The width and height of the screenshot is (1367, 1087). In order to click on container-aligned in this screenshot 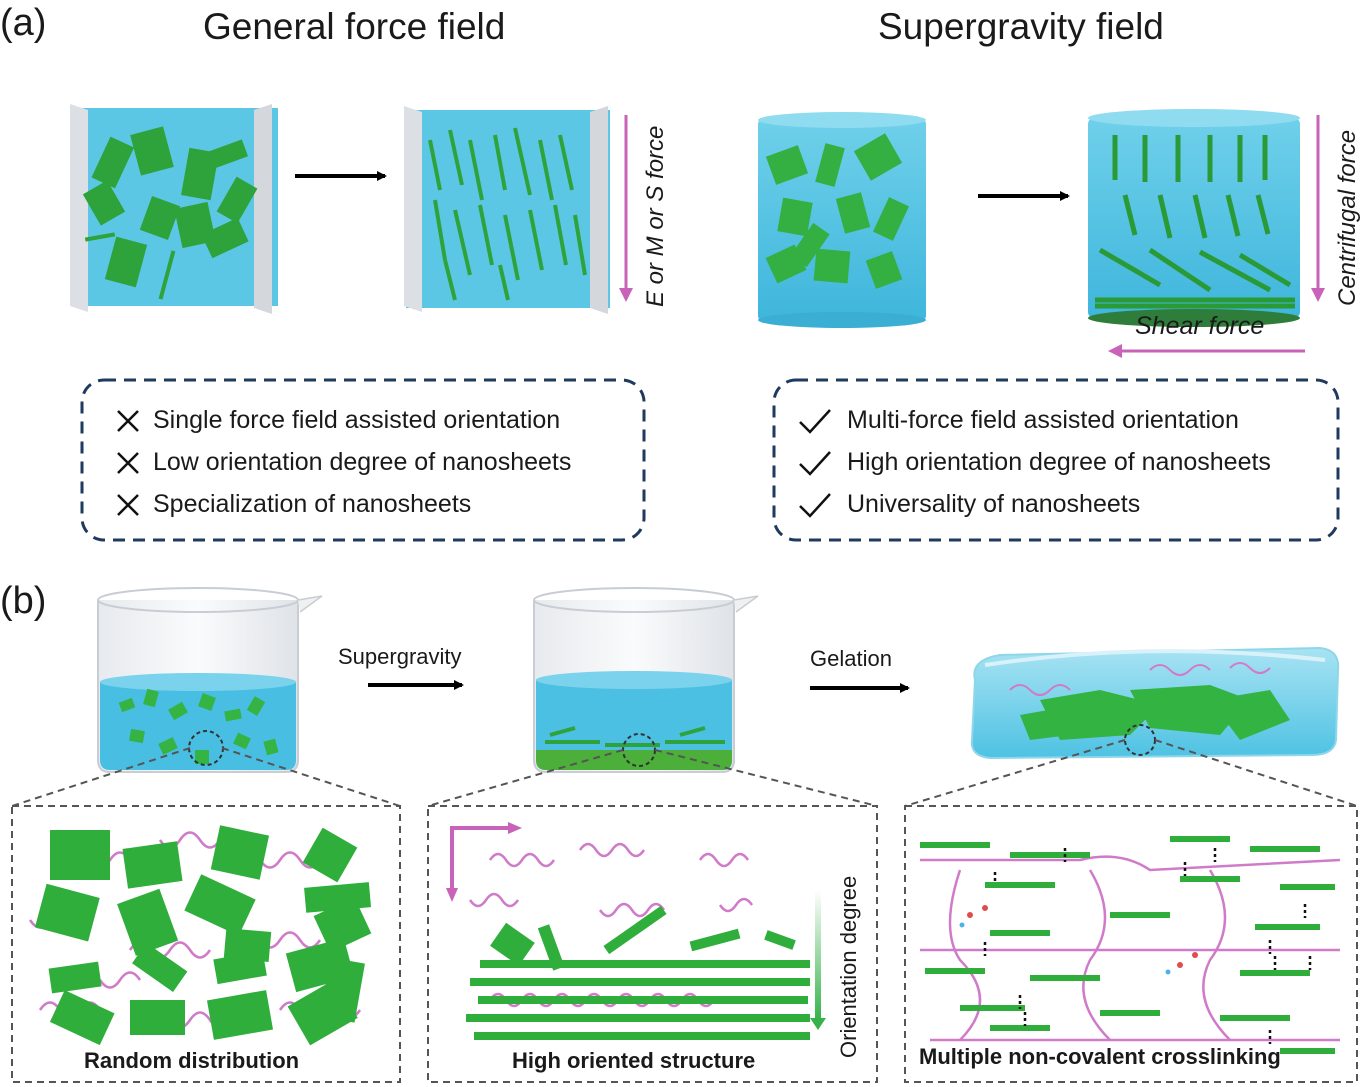, I will do `click(507, 210)`.